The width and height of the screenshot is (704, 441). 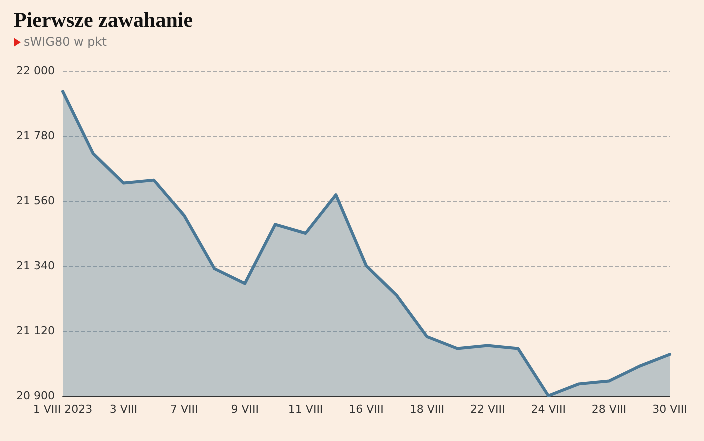 I want to click on y-tick-label: 22 000, so click(x=35, y=71).